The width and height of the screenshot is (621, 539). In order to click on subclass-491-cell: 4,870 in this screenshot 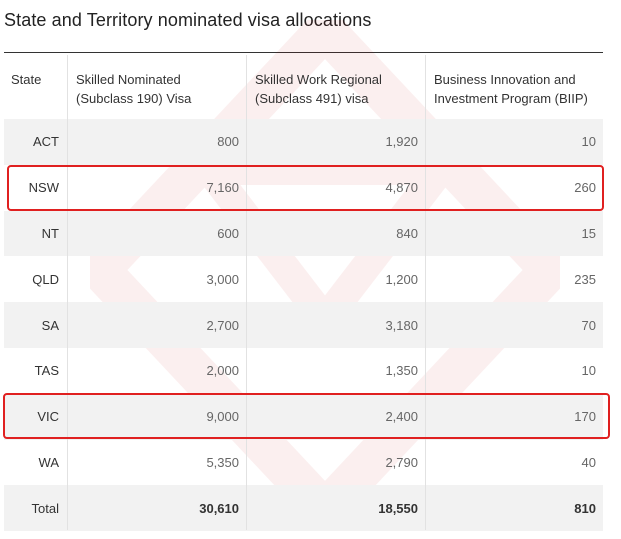, I will do `click(401, 188)`.